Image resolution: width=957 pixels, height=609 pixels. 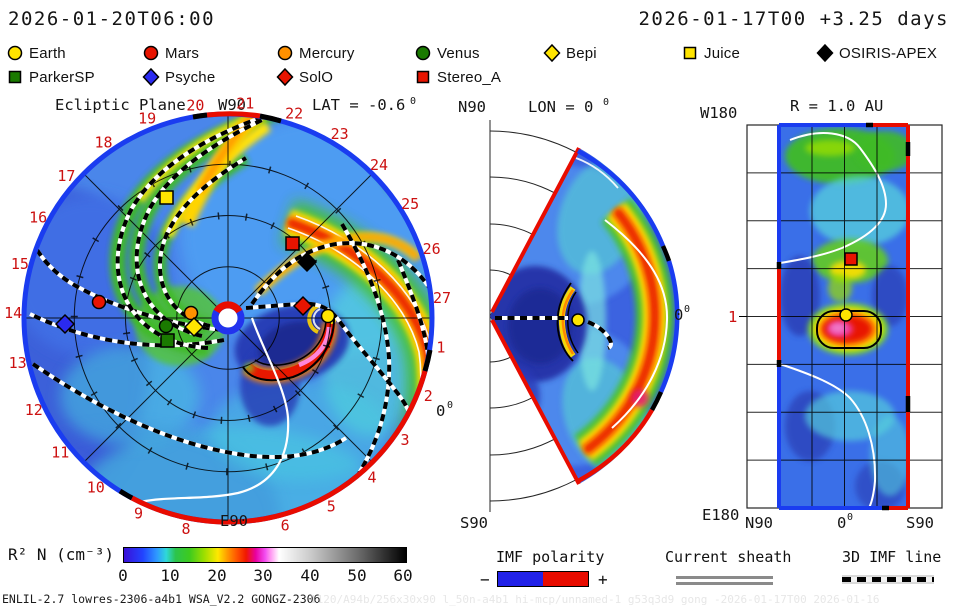 What do you see at coordinates (316, 77) in the screenshot?
I see `legend-label: SolO` at bounding box center [316, 77].